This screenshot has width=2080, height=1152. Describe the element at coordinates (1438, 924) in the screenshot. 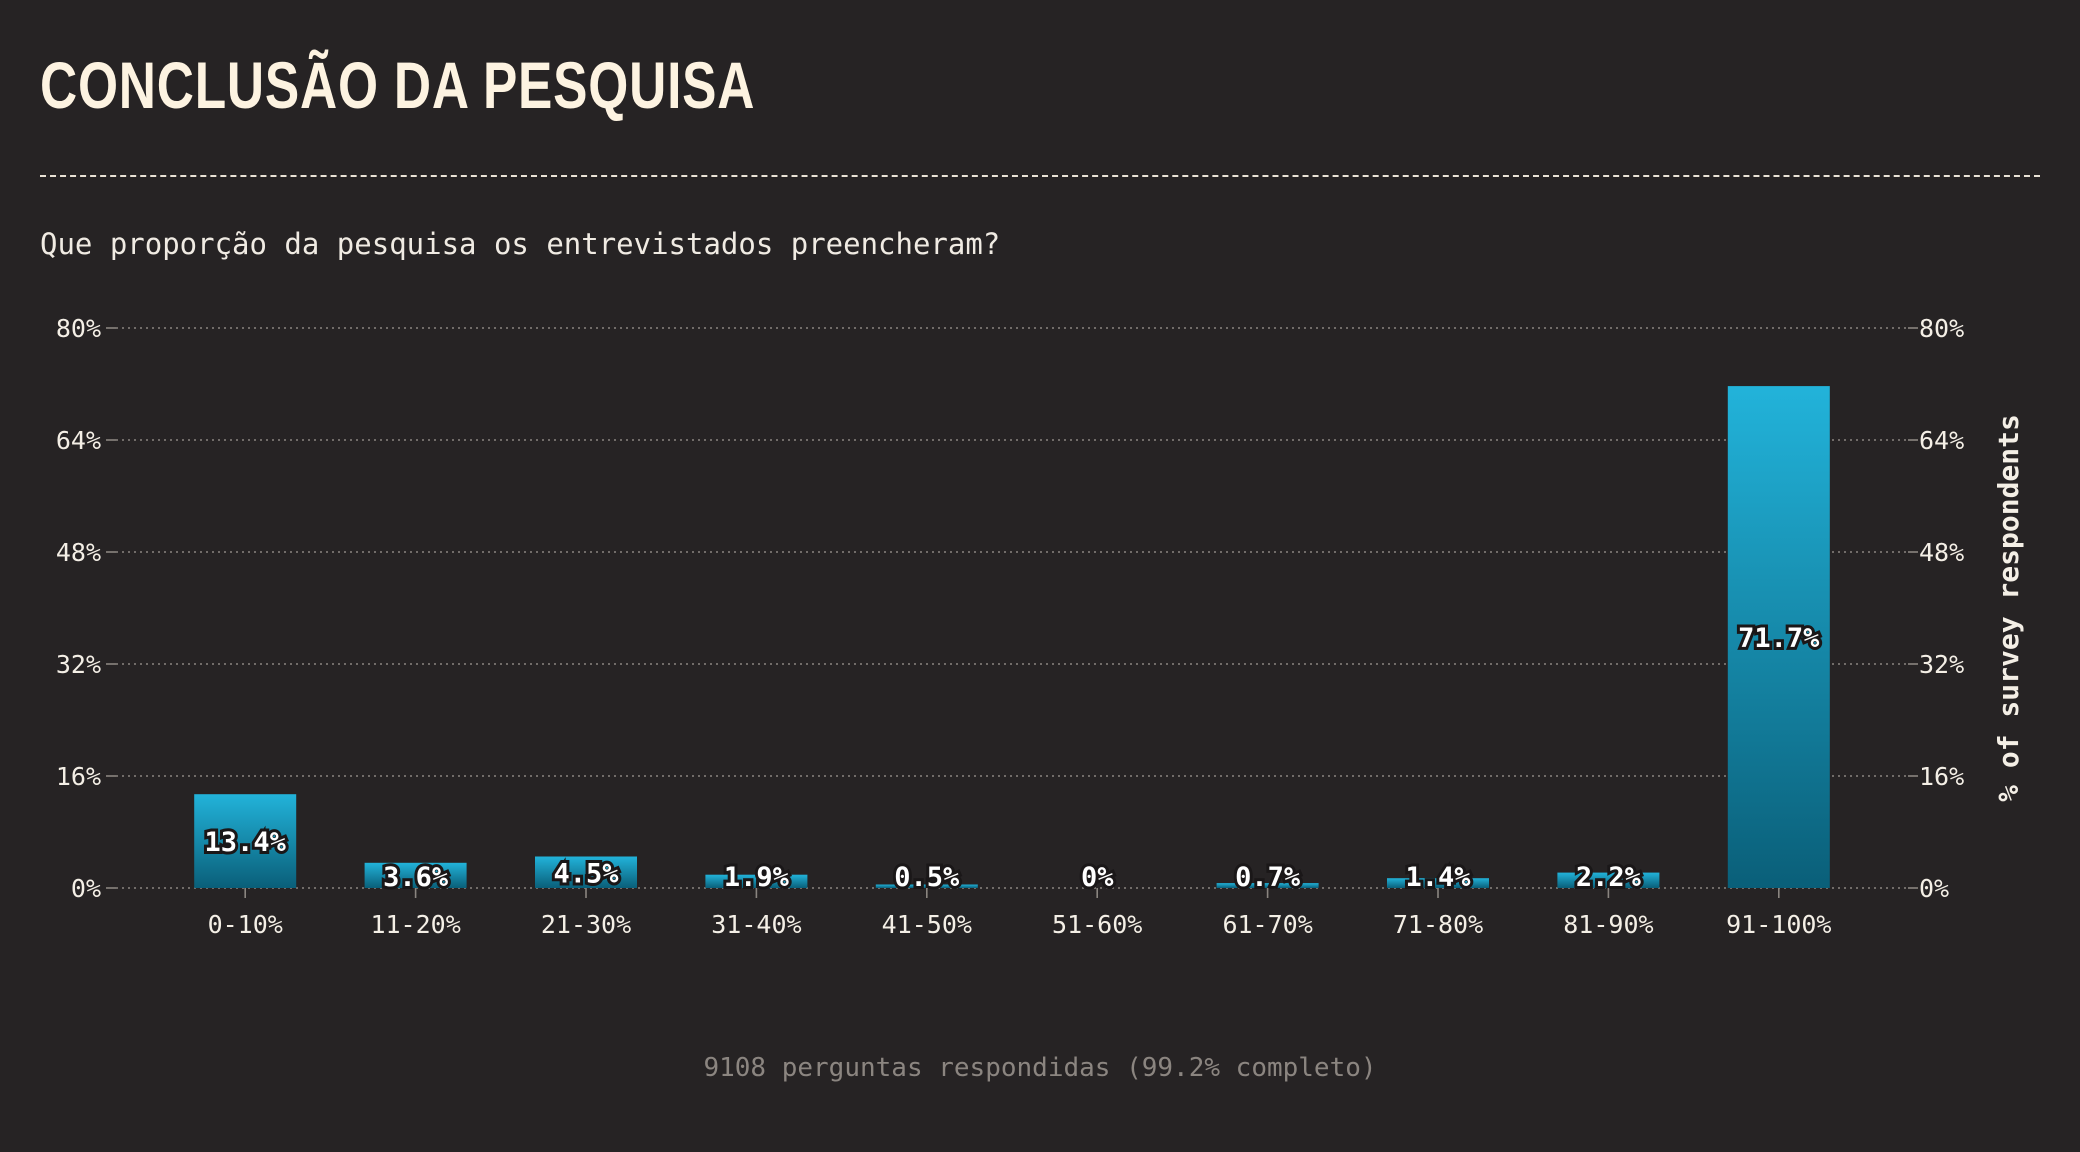

I see `x-tick-label: 71-80%` at that location.